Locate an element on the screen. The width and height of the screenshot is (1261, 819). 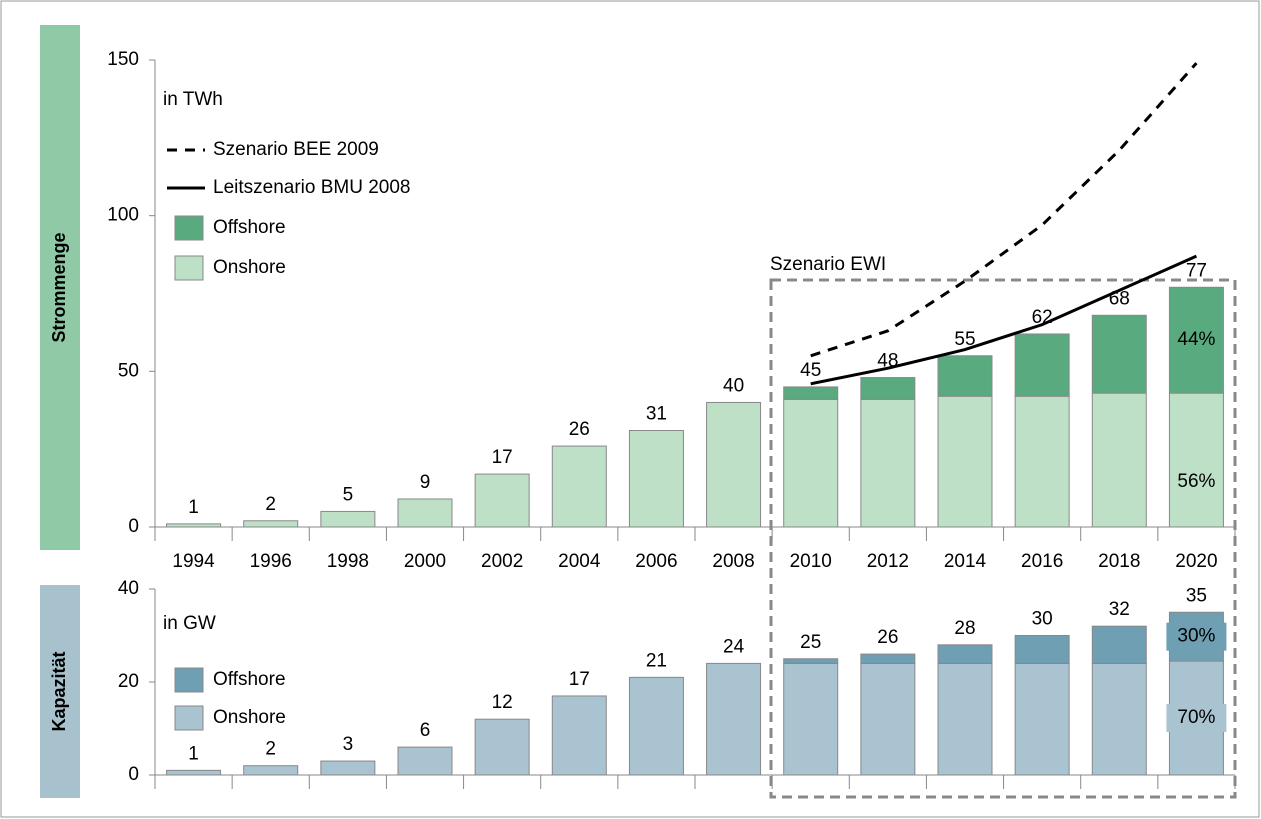
scenario-label: Szenario EWI is located at coordinates (828, 264).